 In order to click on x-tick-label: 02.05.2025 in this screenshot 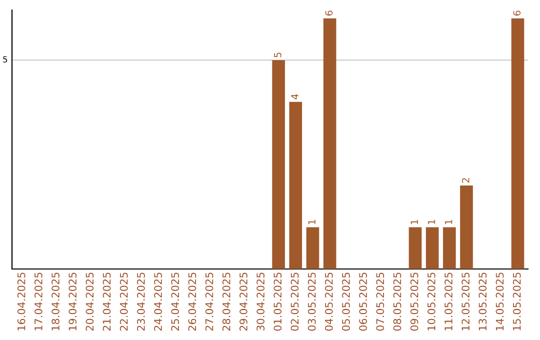, I will do `click(294, 301)`.